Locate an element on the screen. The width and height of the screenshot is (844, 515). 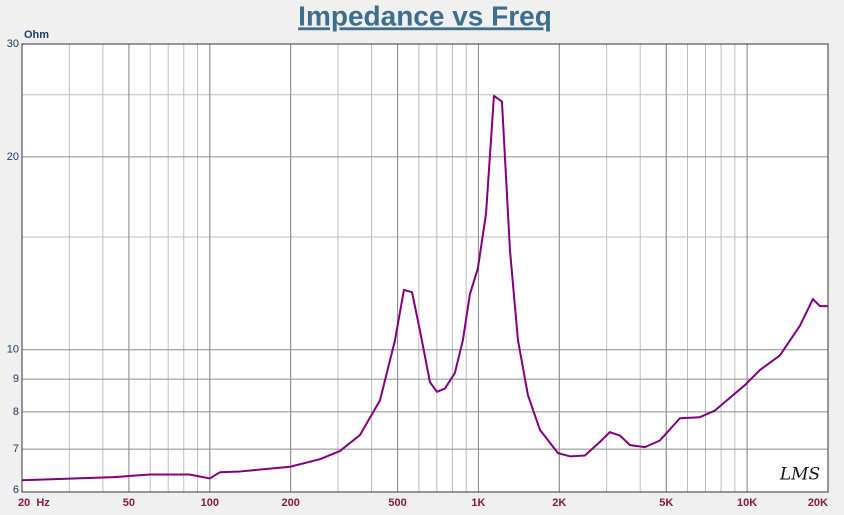
y-tick-label: 9 is located at coordinates (16, 379).